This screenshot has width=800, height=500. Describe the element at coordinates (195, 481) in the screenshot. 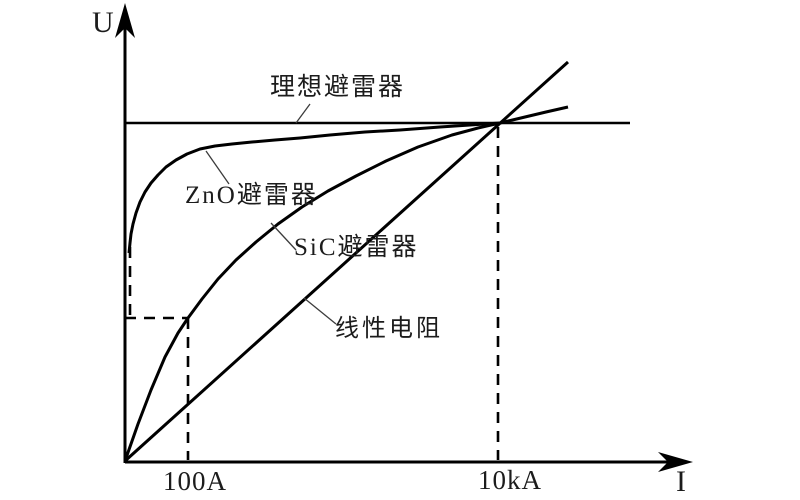

I see `x-tick-label-100a: 100A` at that location.